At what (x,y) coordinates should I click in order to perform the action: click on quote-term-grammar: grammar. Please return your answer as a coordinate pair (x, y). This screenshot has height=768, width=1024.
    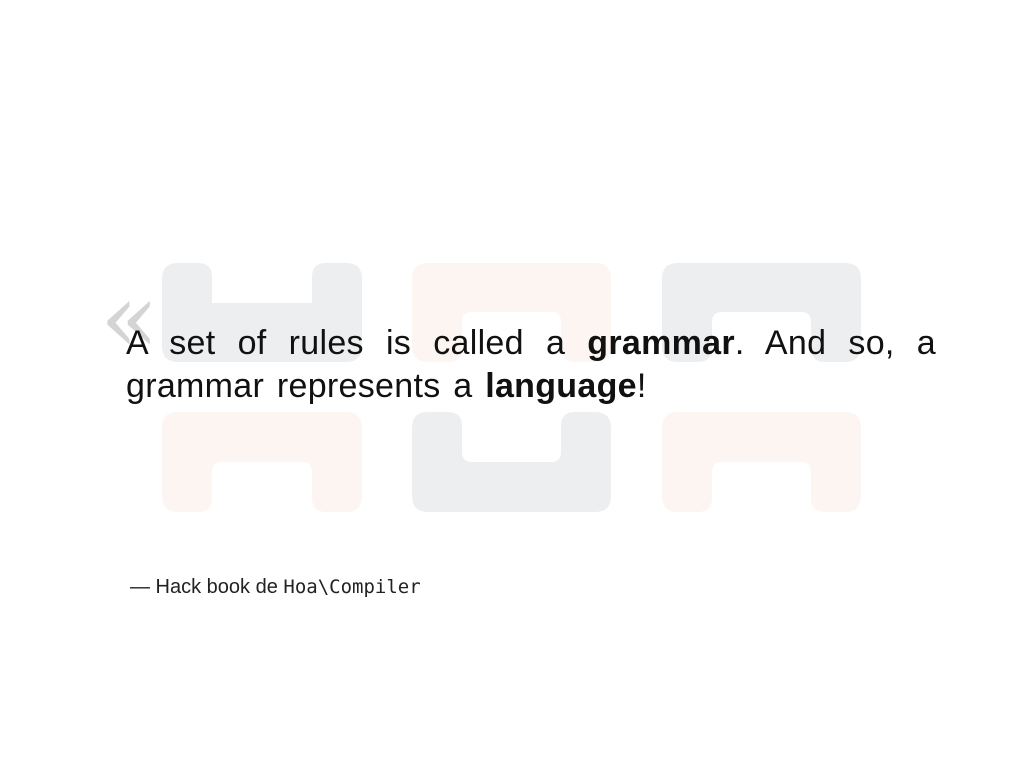
    Looking at the image, I should click on (661, 343).